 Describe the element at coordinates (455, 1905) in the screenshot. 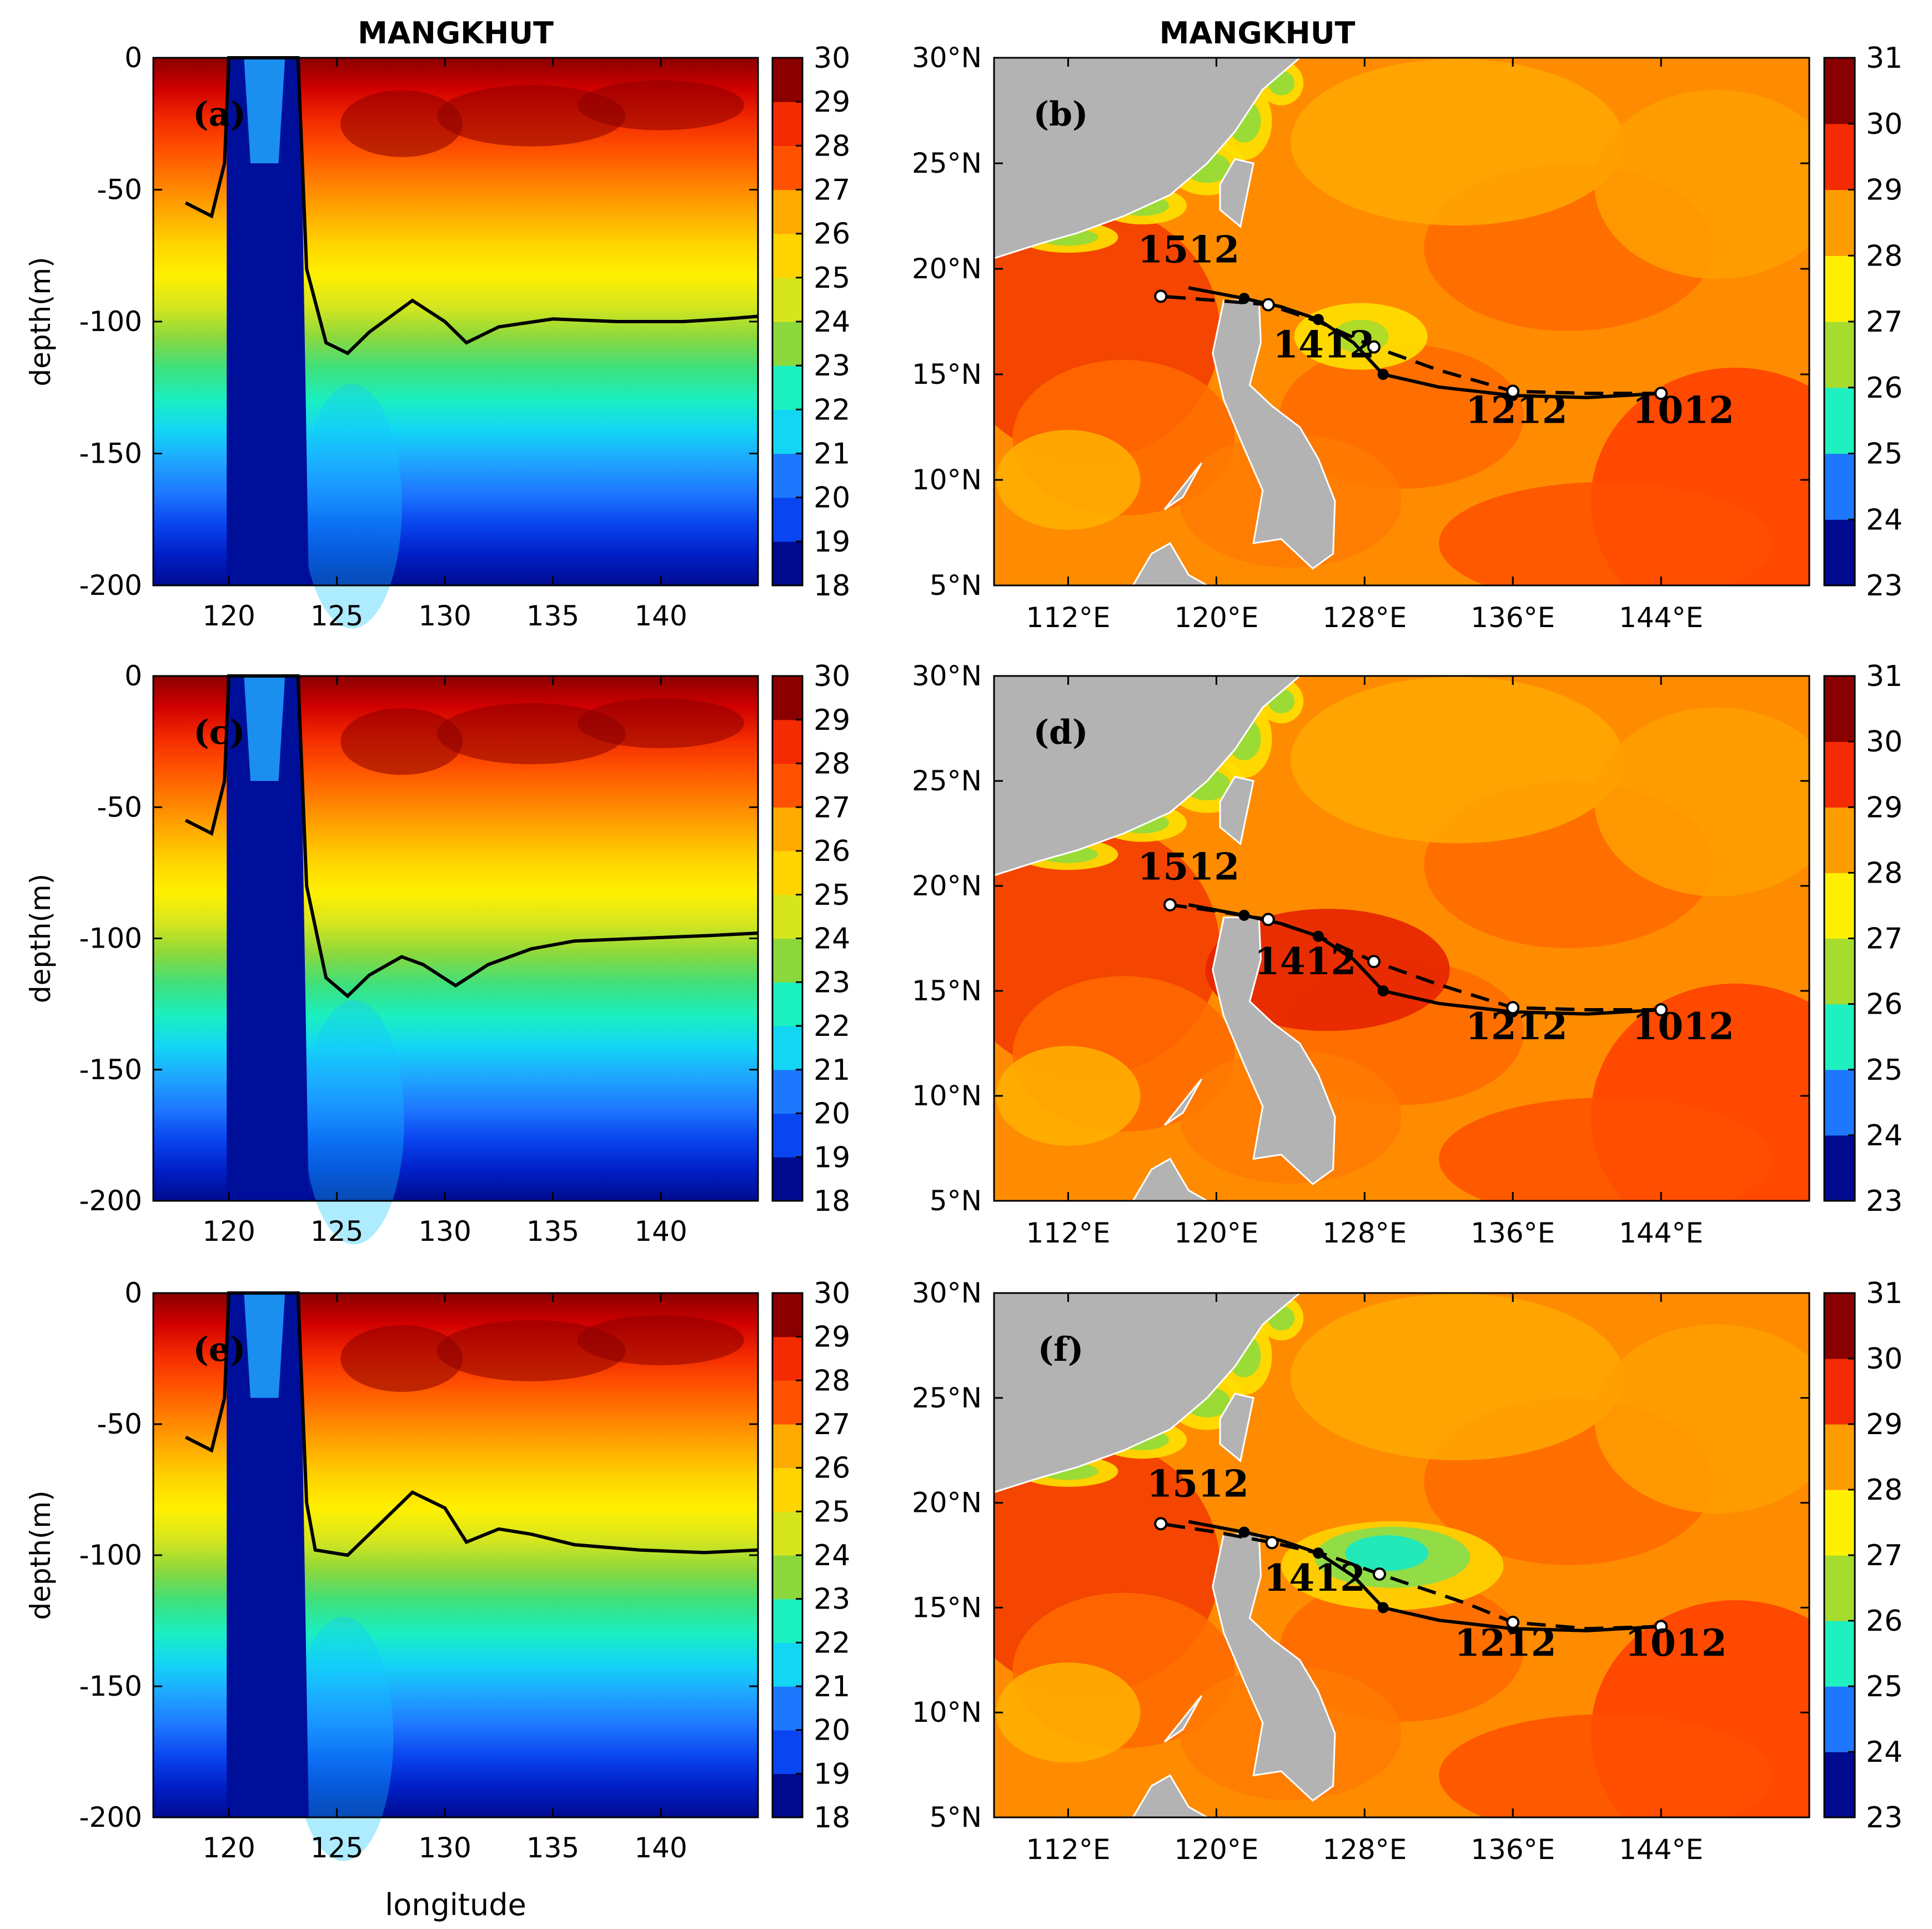

I see `x-axis-label: longitude` at that location.